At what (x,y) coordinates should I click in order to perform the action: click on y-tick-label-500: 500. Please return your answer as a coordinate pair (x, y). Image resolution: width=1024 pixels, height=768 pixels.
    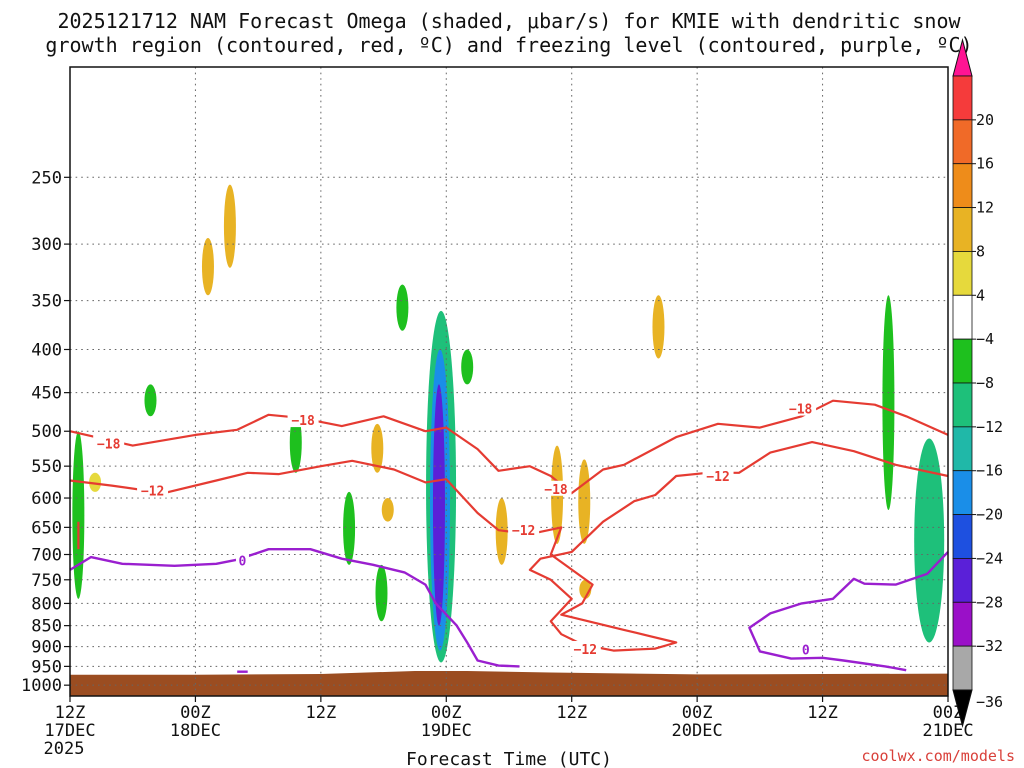
    Looking at the image, I should click on (46, 432).